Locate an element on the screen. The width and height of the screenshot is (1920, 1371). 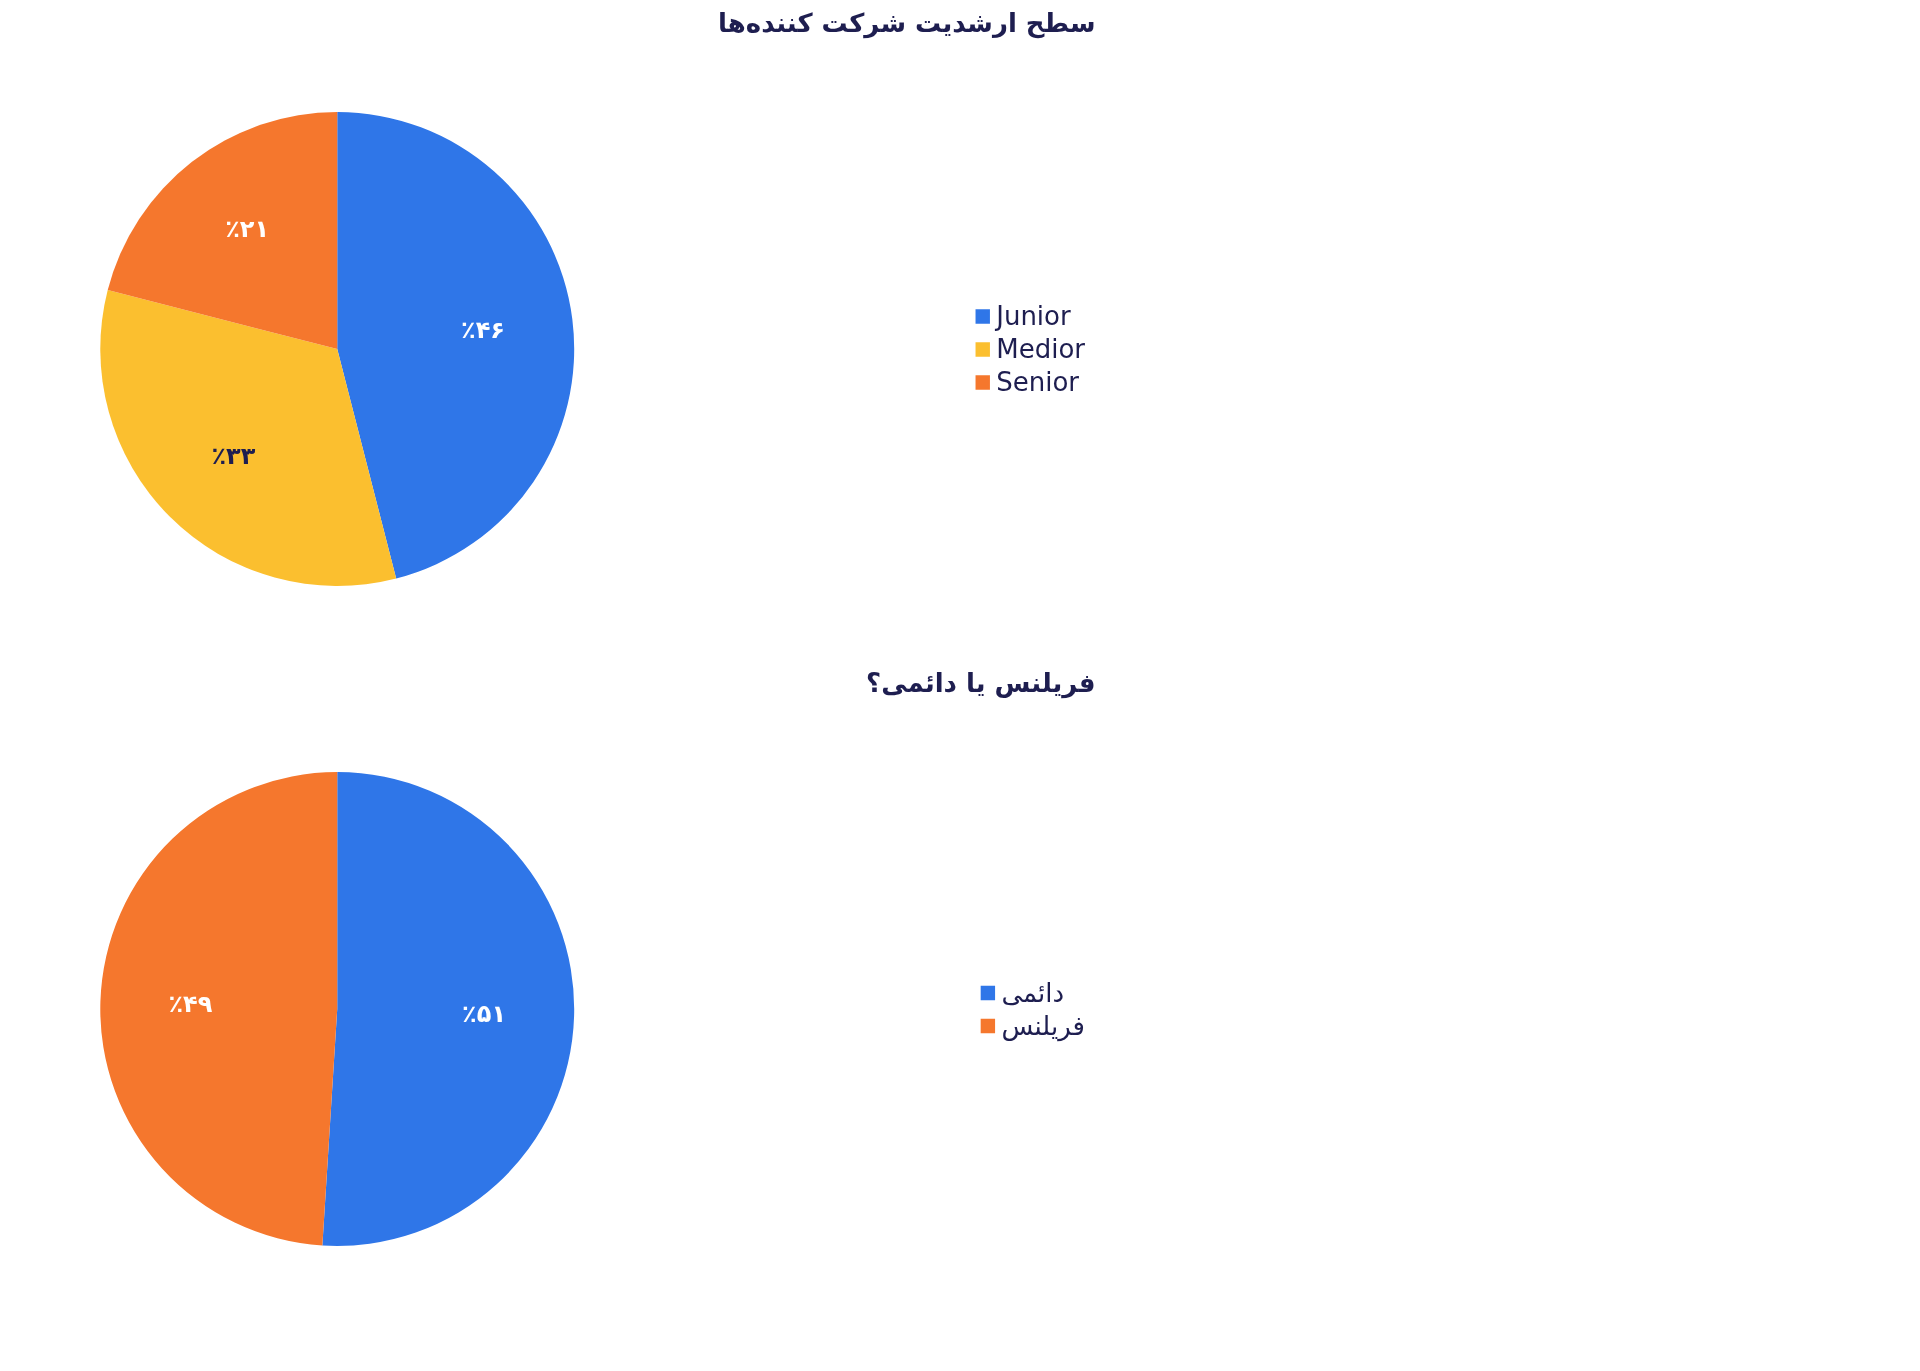
legend-label: Senior is located at coordinates (1038, 381).